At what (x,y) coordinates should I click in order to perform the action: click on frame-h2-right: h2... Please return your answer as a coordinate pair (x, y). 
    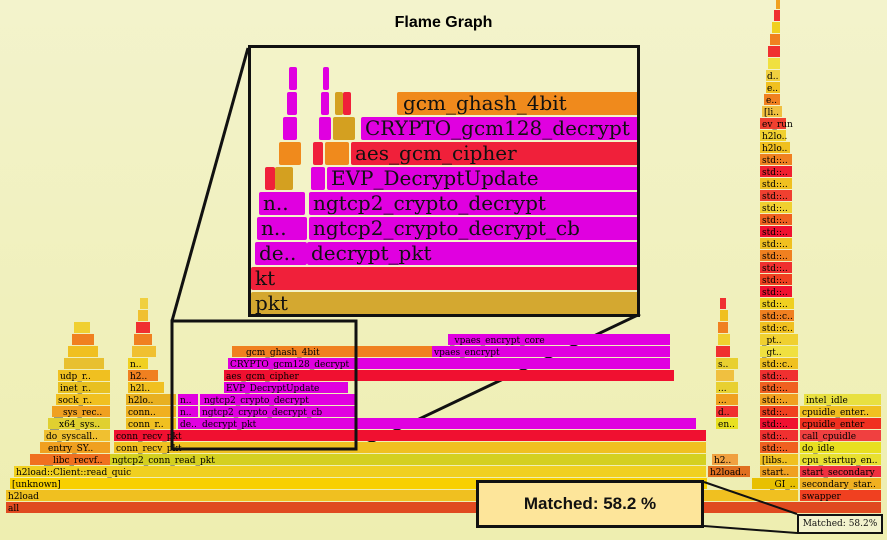
    Looking at the image, I should click on (725, 460).